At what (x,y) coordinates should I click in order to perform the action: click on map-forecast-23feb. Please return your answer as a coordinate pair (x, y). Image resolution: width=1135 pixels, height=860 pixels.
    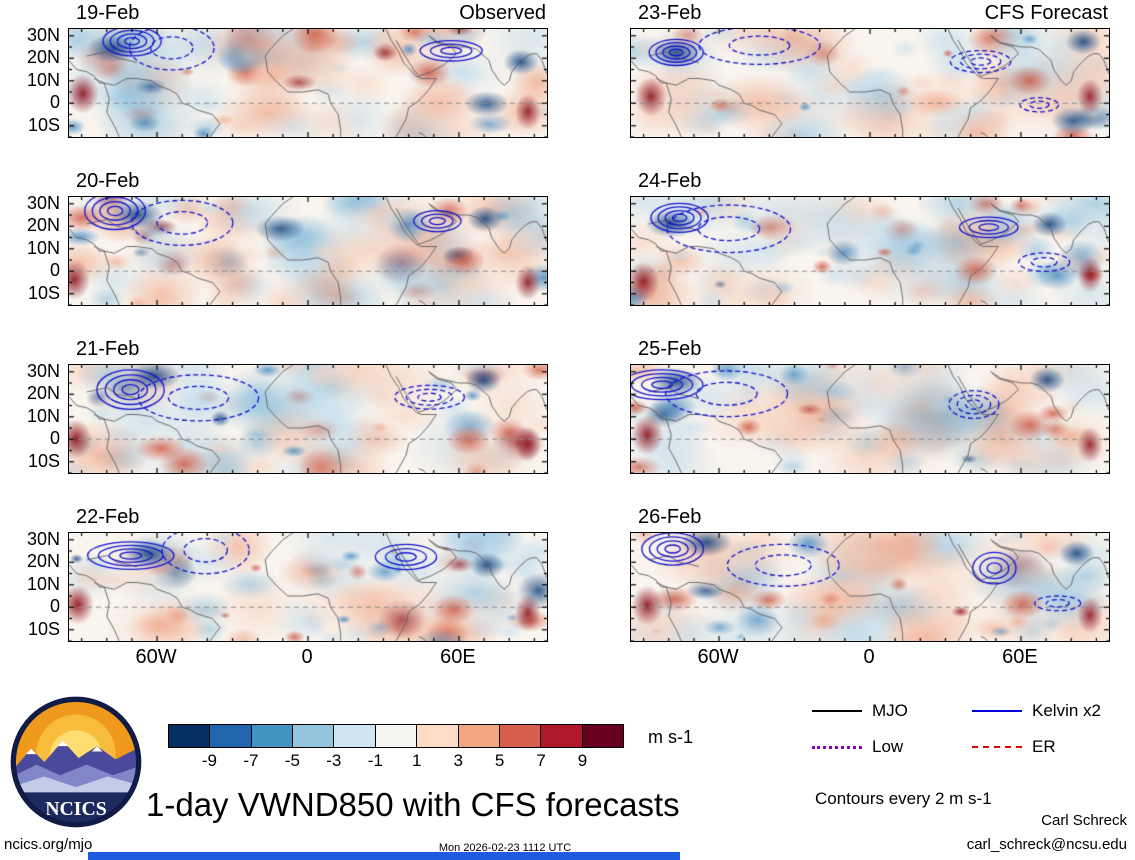
    Looking at the image, I should click on (870, 83).